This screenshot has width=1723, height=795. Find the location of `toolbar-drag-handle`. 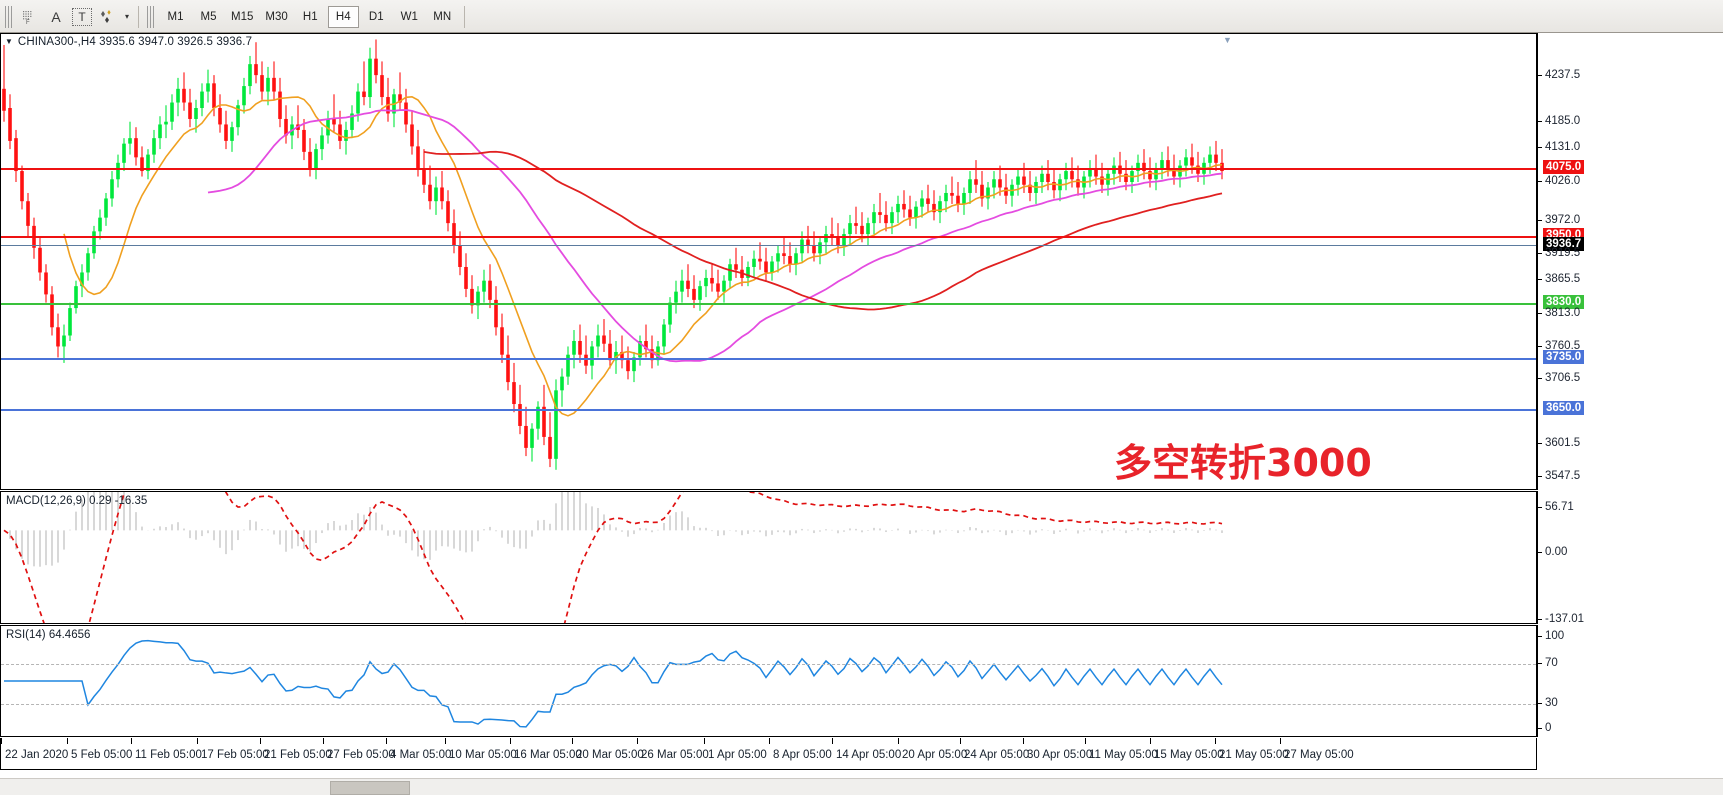

toolbar-drag-handle is located at coordinates (9, 16).